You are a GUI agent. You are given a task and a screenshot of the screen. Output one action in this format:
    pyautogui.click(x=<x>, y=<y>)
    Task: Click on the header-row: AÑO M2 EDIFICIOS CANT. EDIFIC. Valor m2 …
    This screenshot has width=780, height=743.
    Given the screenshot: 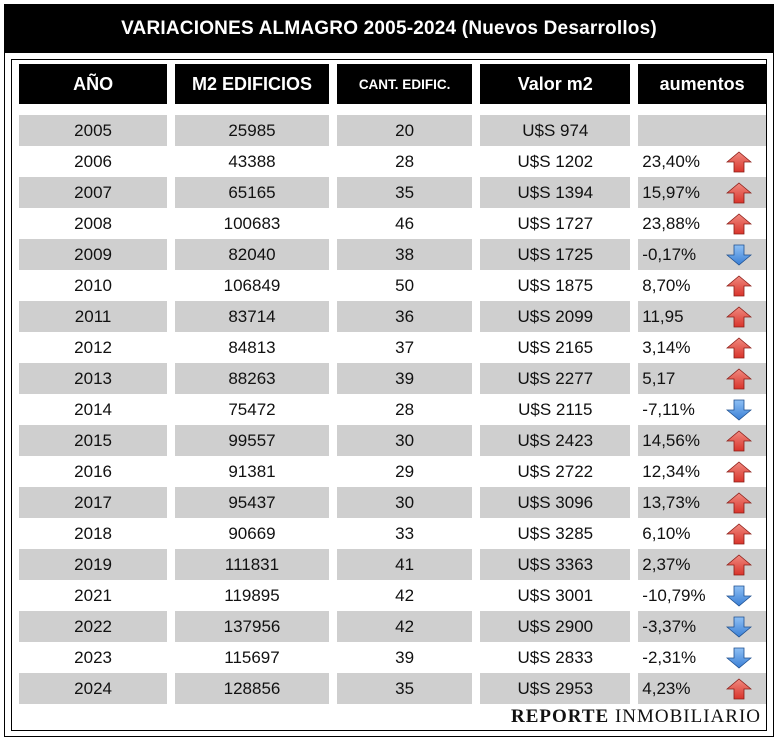 What is the action you would take?
    pyautogui.click(x=392, y=84)
    